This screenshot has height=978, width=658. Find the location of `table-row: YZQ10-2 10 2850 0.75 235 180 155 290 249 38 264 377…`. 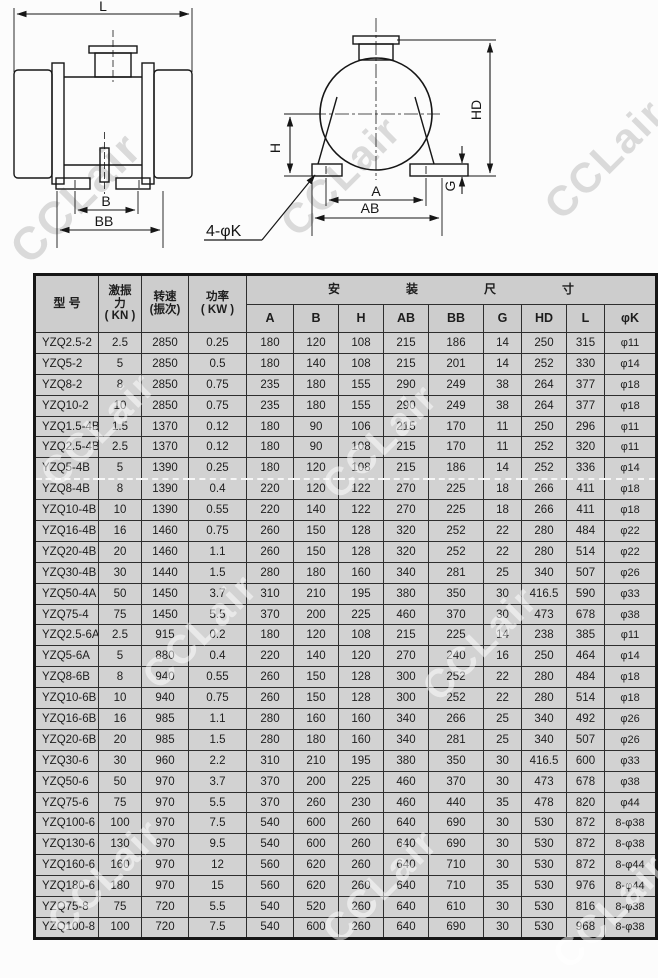

table-row: YZQ10-2 10 2850 0.75 235 180 155 290 249 38 264 377… is located at coordinates (345, 405).